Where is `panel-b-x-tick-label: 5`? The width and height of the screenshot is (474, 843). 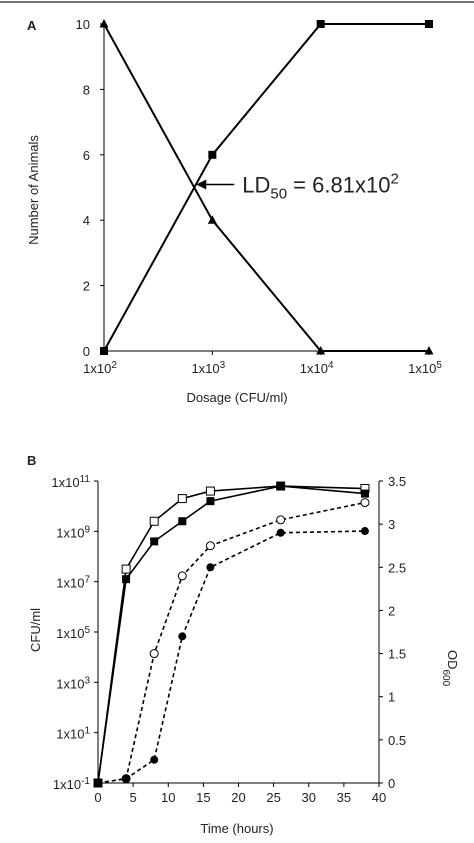
panel-b-x-tick-label: 5 is located at coordinates (133, 797).